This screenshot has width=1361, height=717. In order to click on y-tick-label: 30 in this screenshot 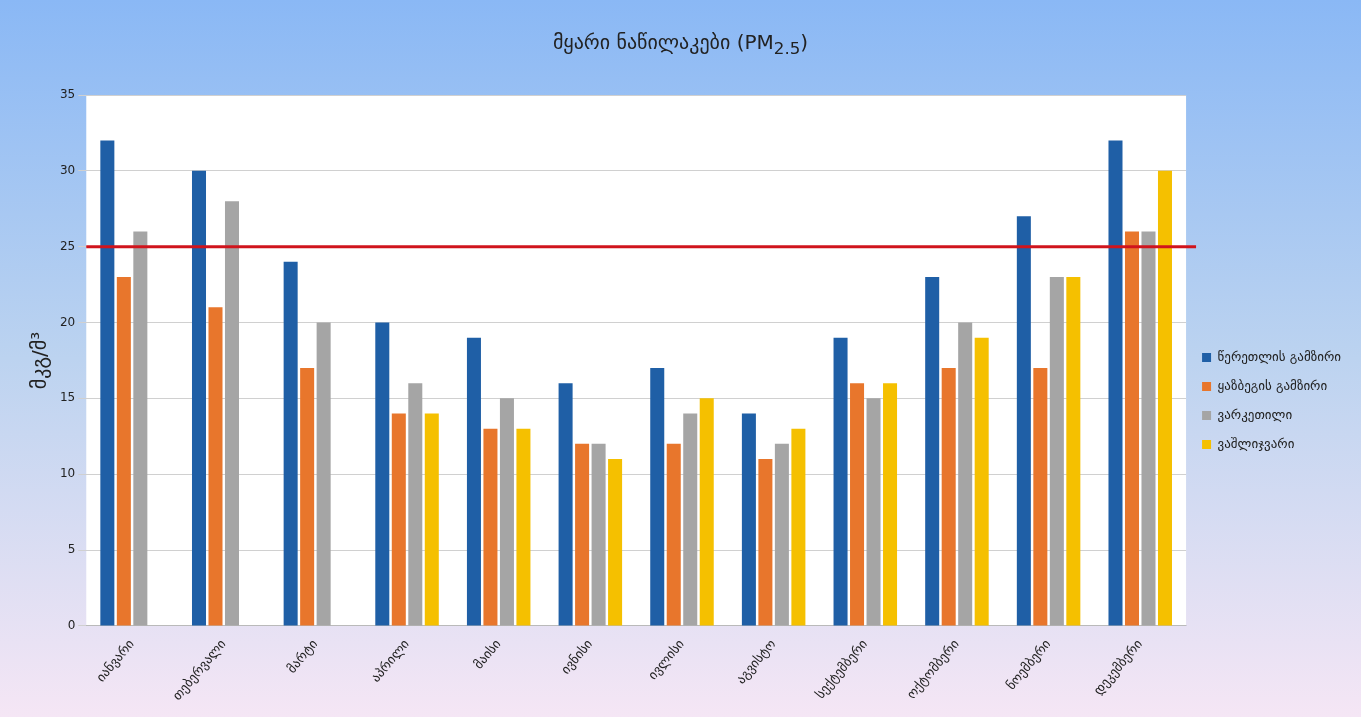, I will do `click(67, 169)`.